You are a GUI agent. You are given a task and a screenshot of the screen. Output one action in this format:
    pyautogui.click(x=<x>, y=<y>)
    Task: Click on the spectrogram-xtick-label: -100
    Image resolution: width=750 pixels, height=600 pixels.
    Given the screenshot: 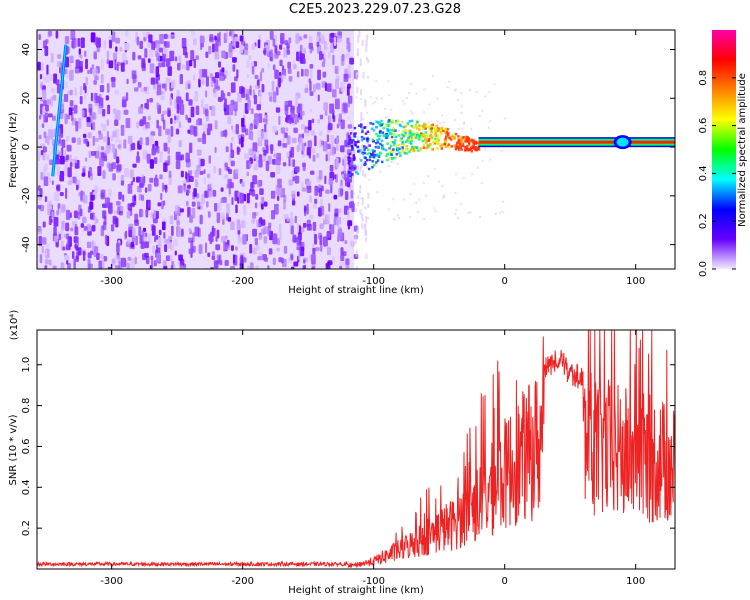 What is the action you would take?
    pyautogui.click(x=373, y=281)
    